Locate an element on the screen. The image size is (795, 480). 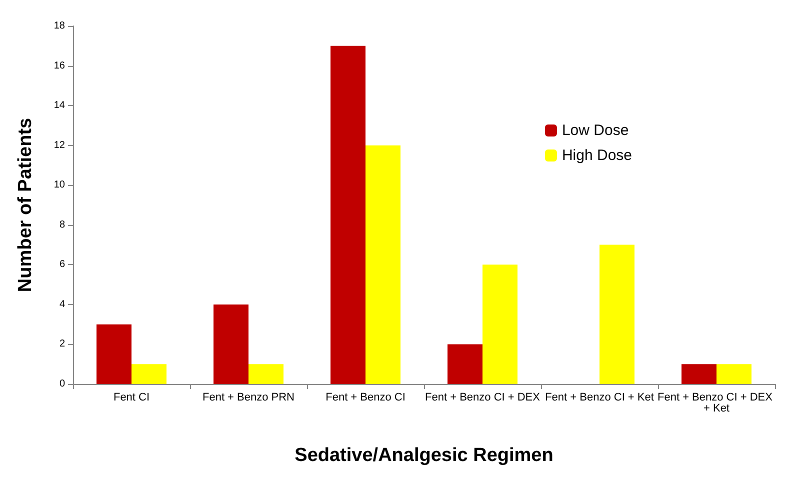
y-tick-label: 10 is located at coordinates (60, 185).